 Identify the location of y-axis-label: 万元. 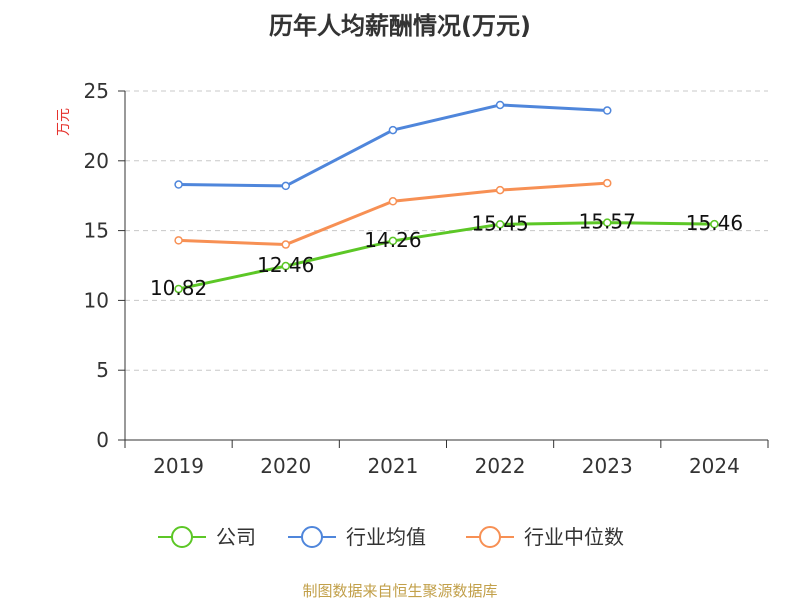
(64, 122).